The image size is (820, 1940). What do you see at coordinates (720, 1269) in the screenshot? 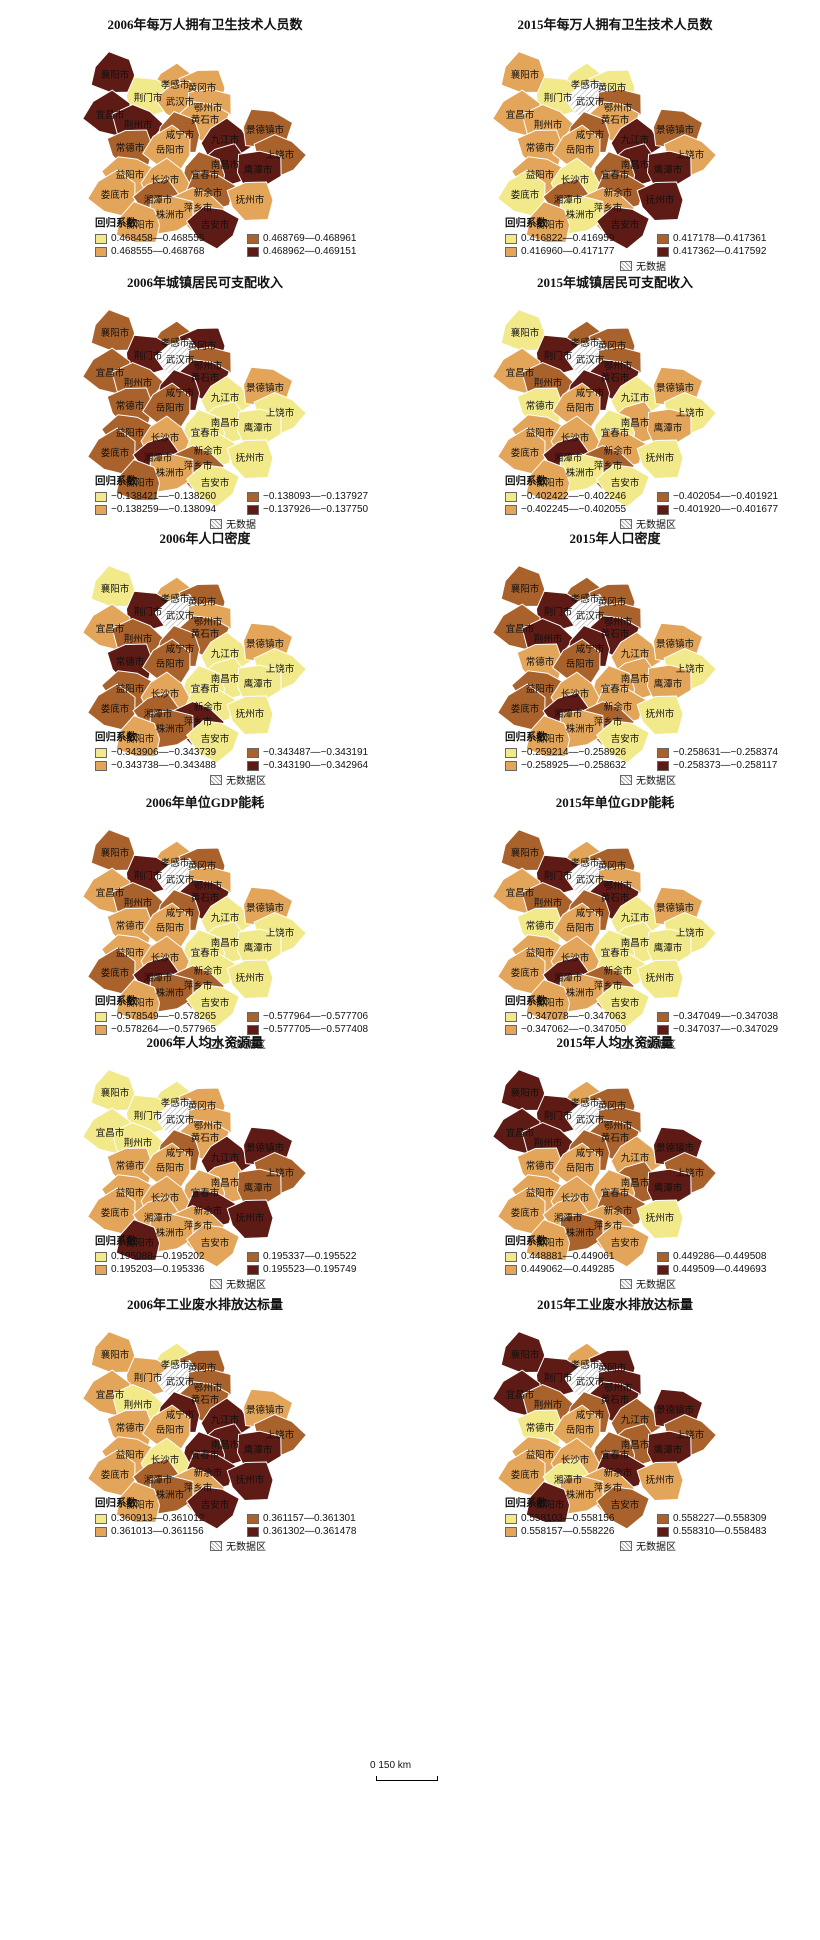
I see `legend-label: 0.449509—0.449693` at bounding box center [720, 1269].